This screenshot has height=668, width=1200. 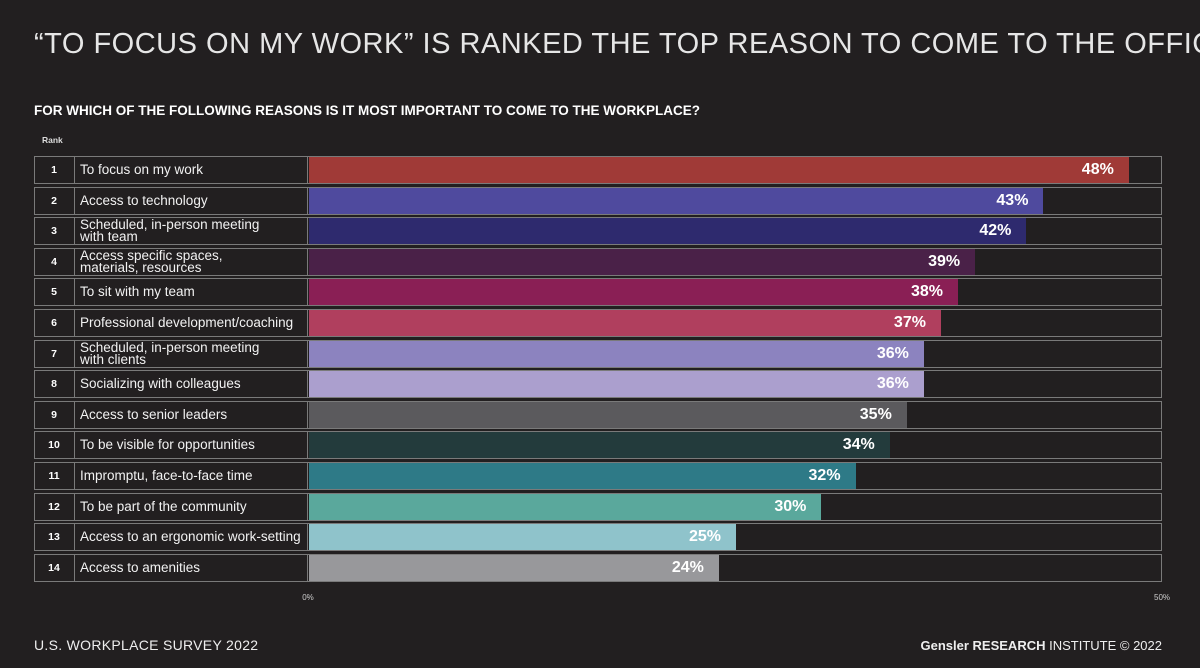 What do you see at coordinates (191, 384) in the screenshot?
I see `category-label: Socializing with colleagues` at bounding box center [191, 384].